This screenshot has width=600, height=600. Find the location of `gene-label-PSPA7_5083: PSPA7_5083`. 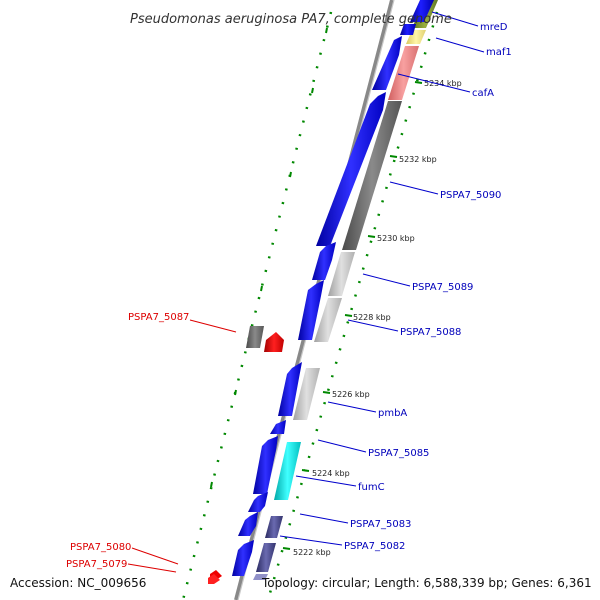

gene-label-PSPA7_5083: PSPA7_5083 is located at coordinates (380, 524).